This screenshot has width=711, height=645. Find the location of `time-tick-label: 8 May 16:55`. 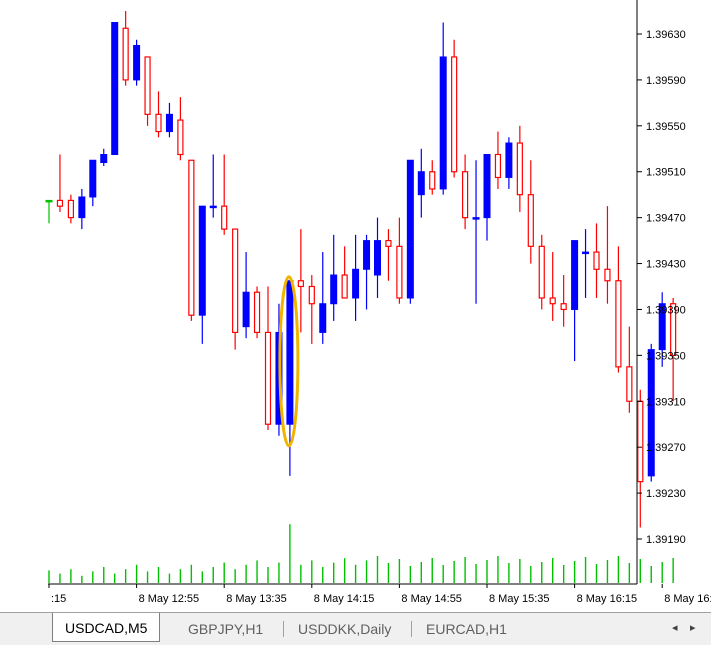

time-tick-label: 8 May 16:55 is located at coordinates (687, 599).